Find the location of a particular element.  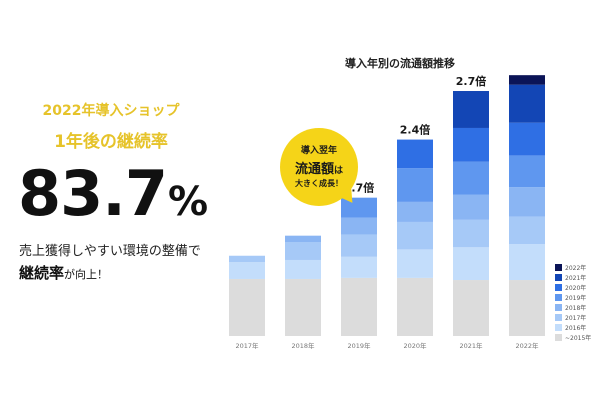

description-emphasis: 継続率 is located at coordinates (42, 273).